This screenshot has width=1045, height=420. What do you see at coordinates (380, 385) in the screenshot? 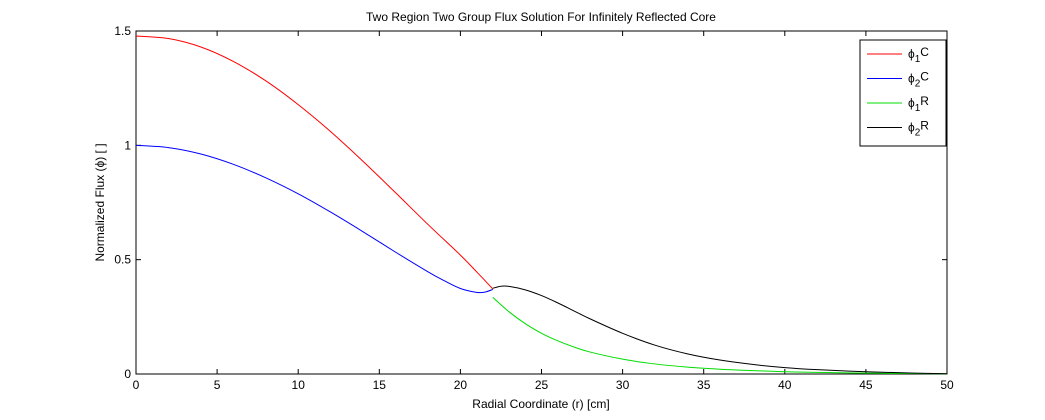
I see `x-tick-label: 15` at bounding box center [380, 385].